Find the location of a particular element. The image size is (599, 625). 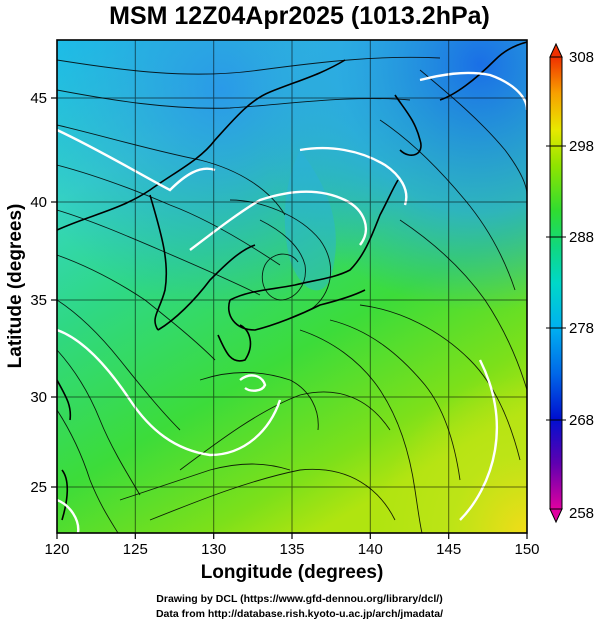

lon-tick-label: 150 is located at coordinates (526, 549).